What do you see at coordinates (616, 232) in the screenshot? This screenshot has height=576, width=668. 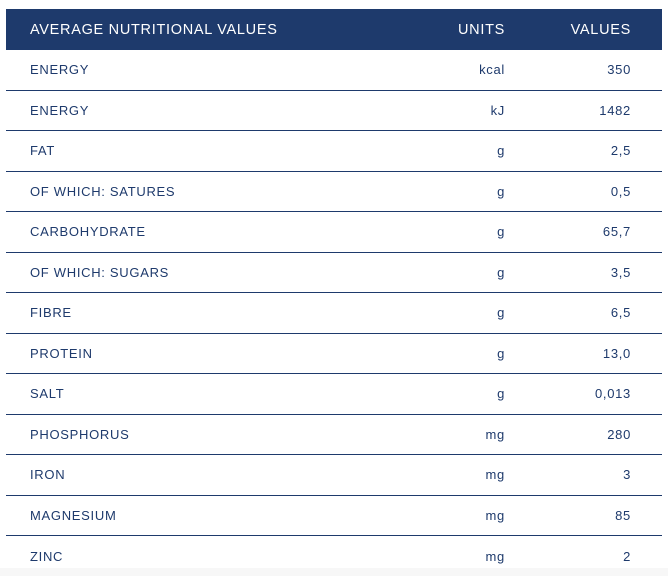 I see `row-value: 65,7` at bounding box center [616, 232].